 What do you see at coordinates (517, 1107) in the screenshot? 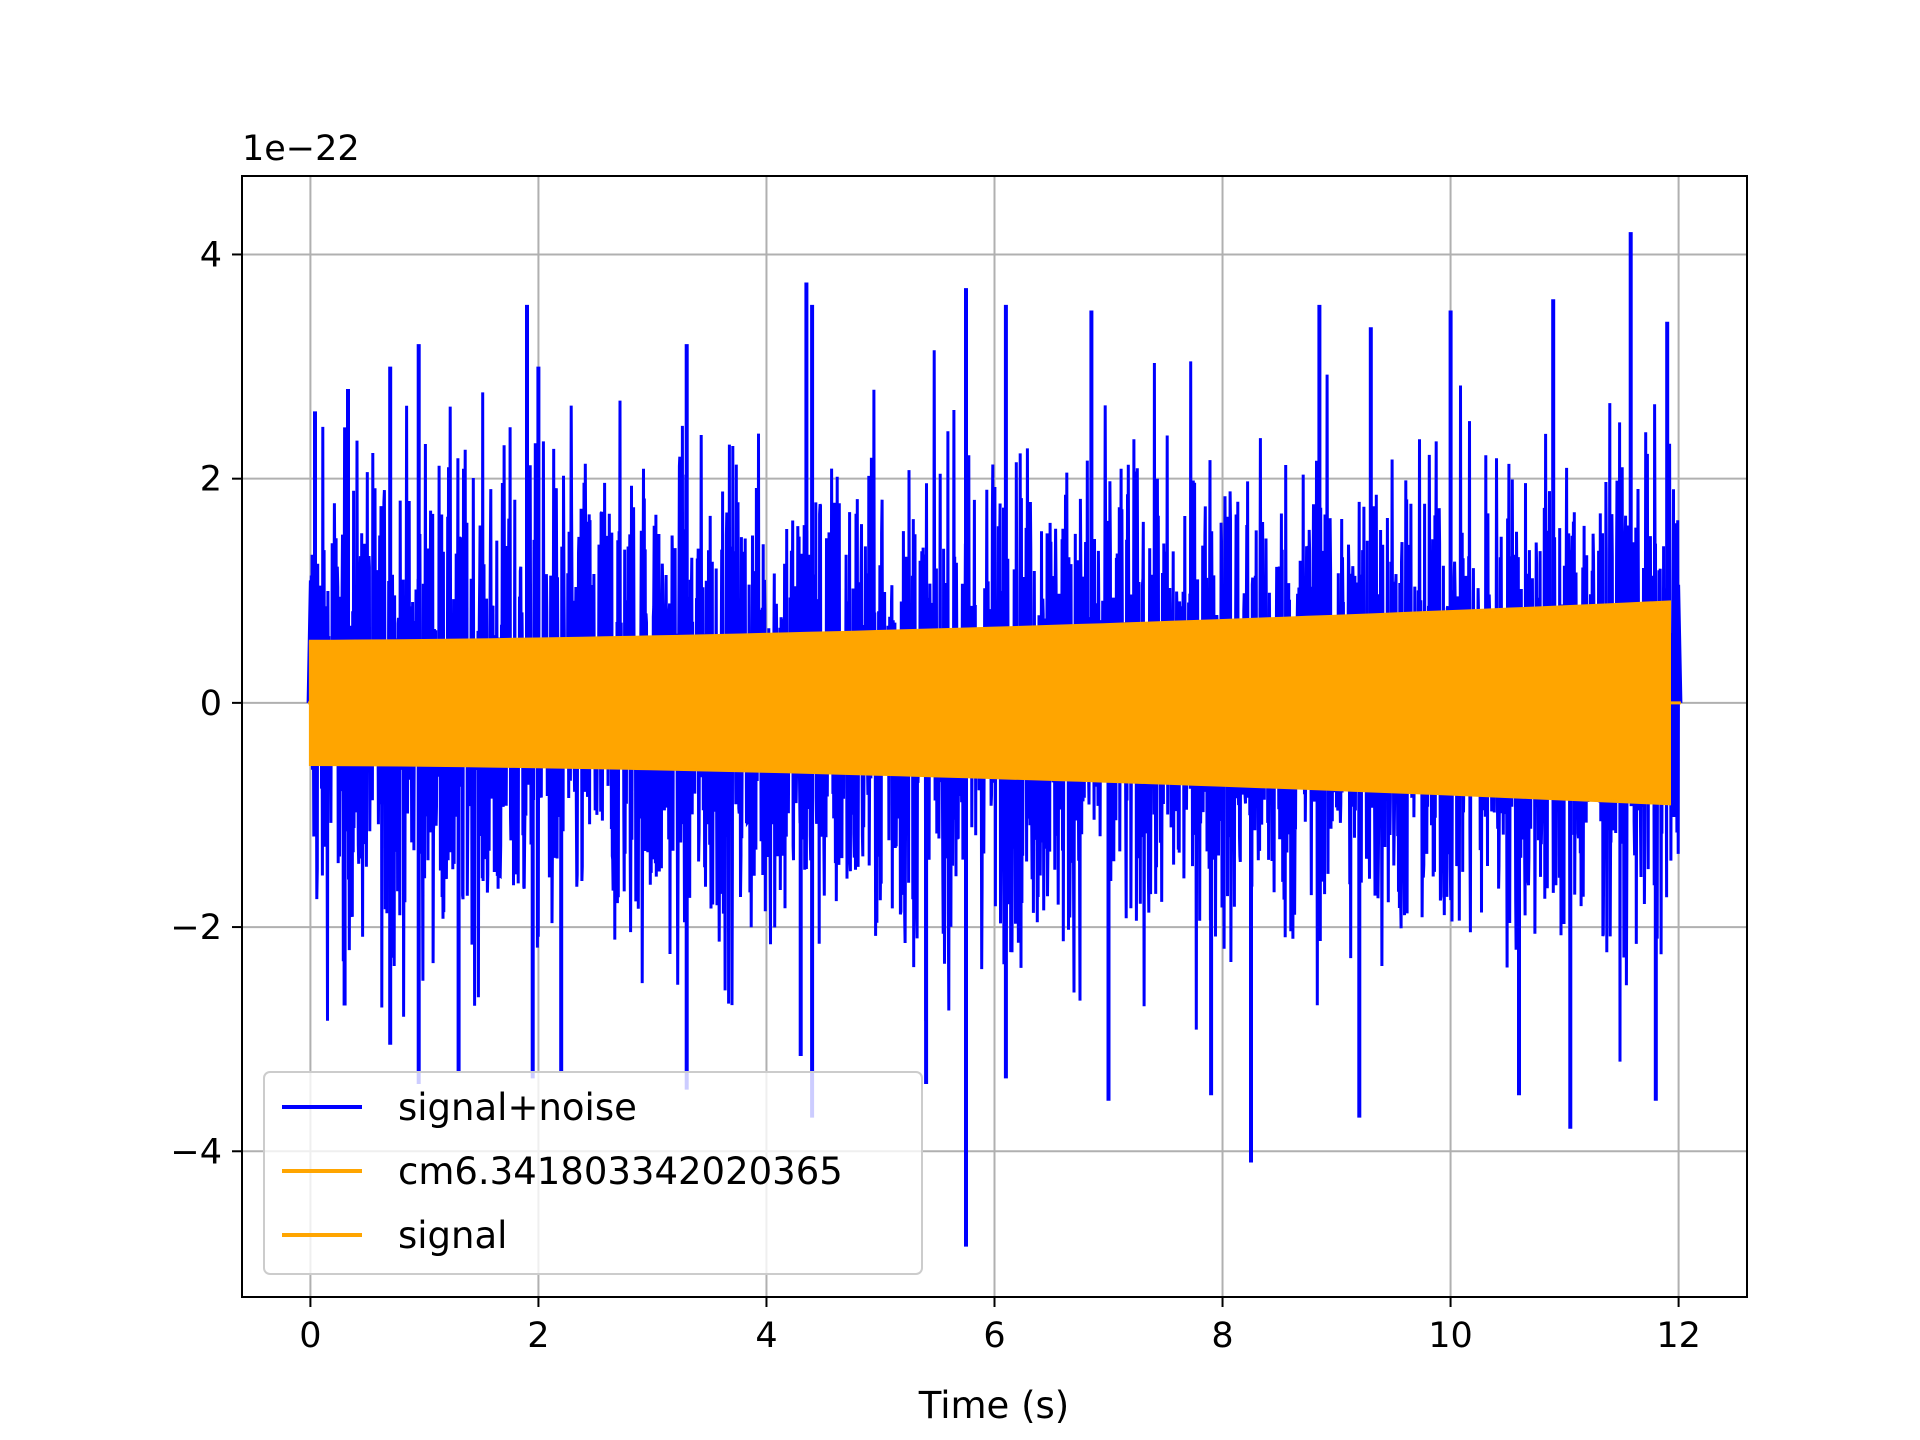
I see `legend-label-signal-noise: signal+noise` at bounding box center [517, 1107].